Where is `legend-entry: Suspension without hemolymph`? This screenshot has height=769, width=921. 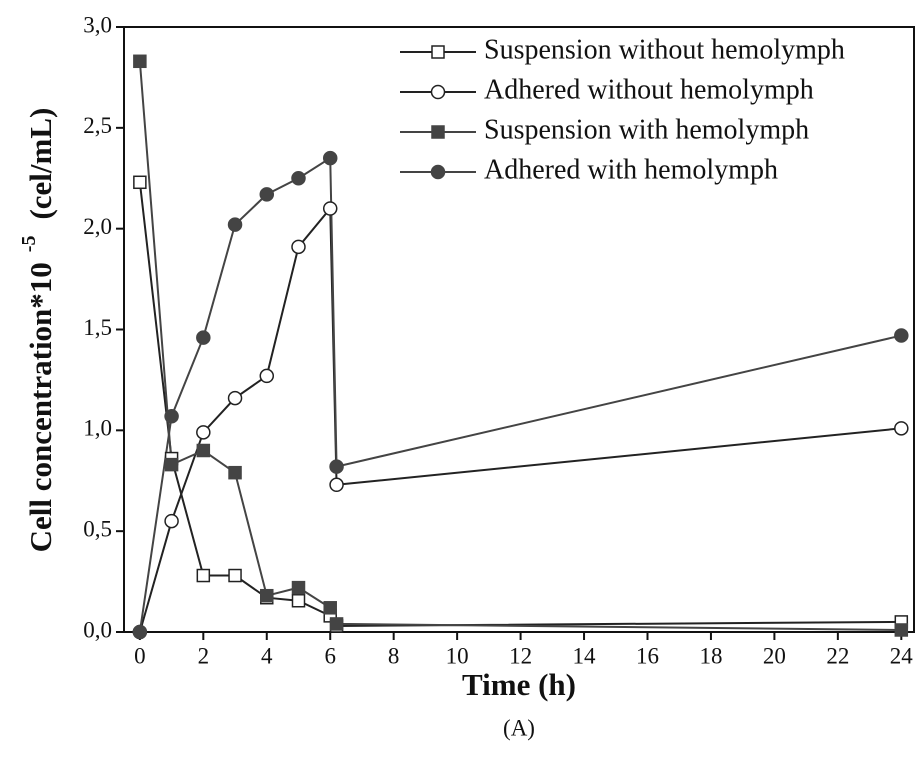 legend-entry: Suspension without hemolymph is located at coordinates (622, 49).